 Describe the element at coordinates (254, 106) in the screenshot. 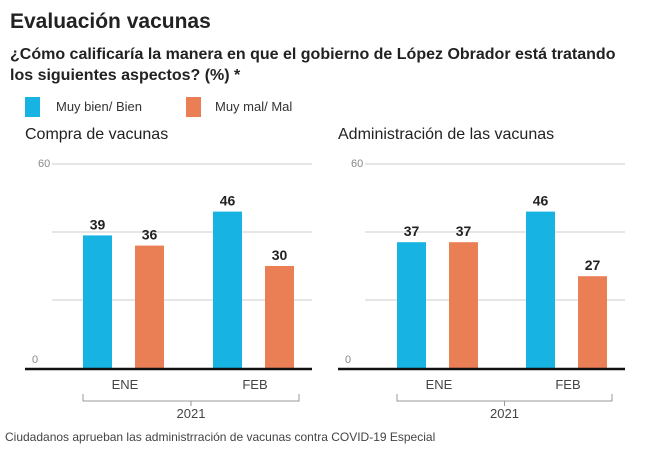

I see `legend-label-mal: Muy mal/ Mal` at that location.